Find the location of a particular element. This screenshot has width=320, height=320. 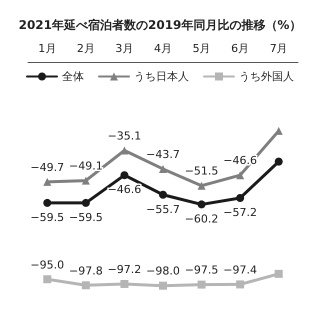

data-label: −60.2 is located at coordinates (201, 219).